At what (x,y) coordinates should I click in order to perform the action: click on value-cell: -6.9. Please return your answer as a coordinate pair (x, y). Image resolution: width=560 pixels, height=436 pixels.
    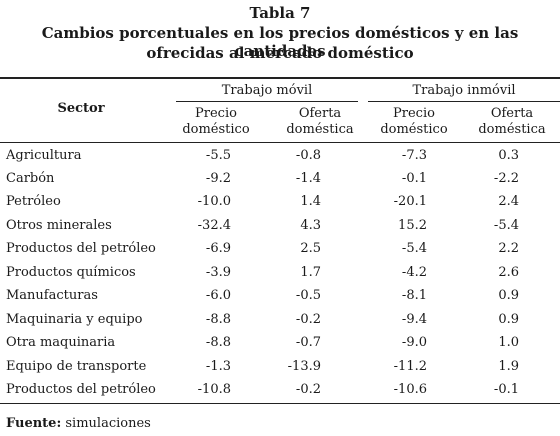
    Looking at the image, I should click on (218, 248).